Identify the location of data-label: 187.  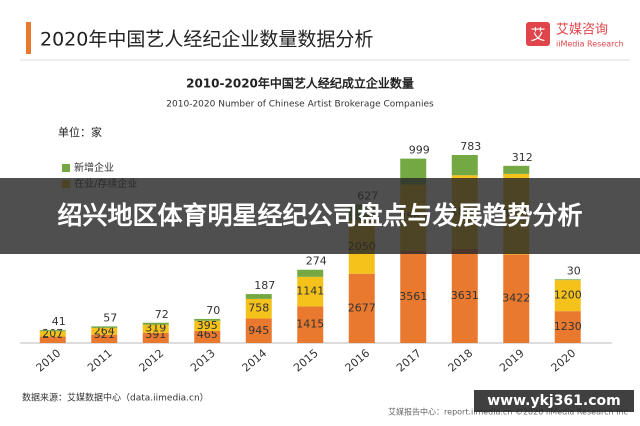
(264, 285).